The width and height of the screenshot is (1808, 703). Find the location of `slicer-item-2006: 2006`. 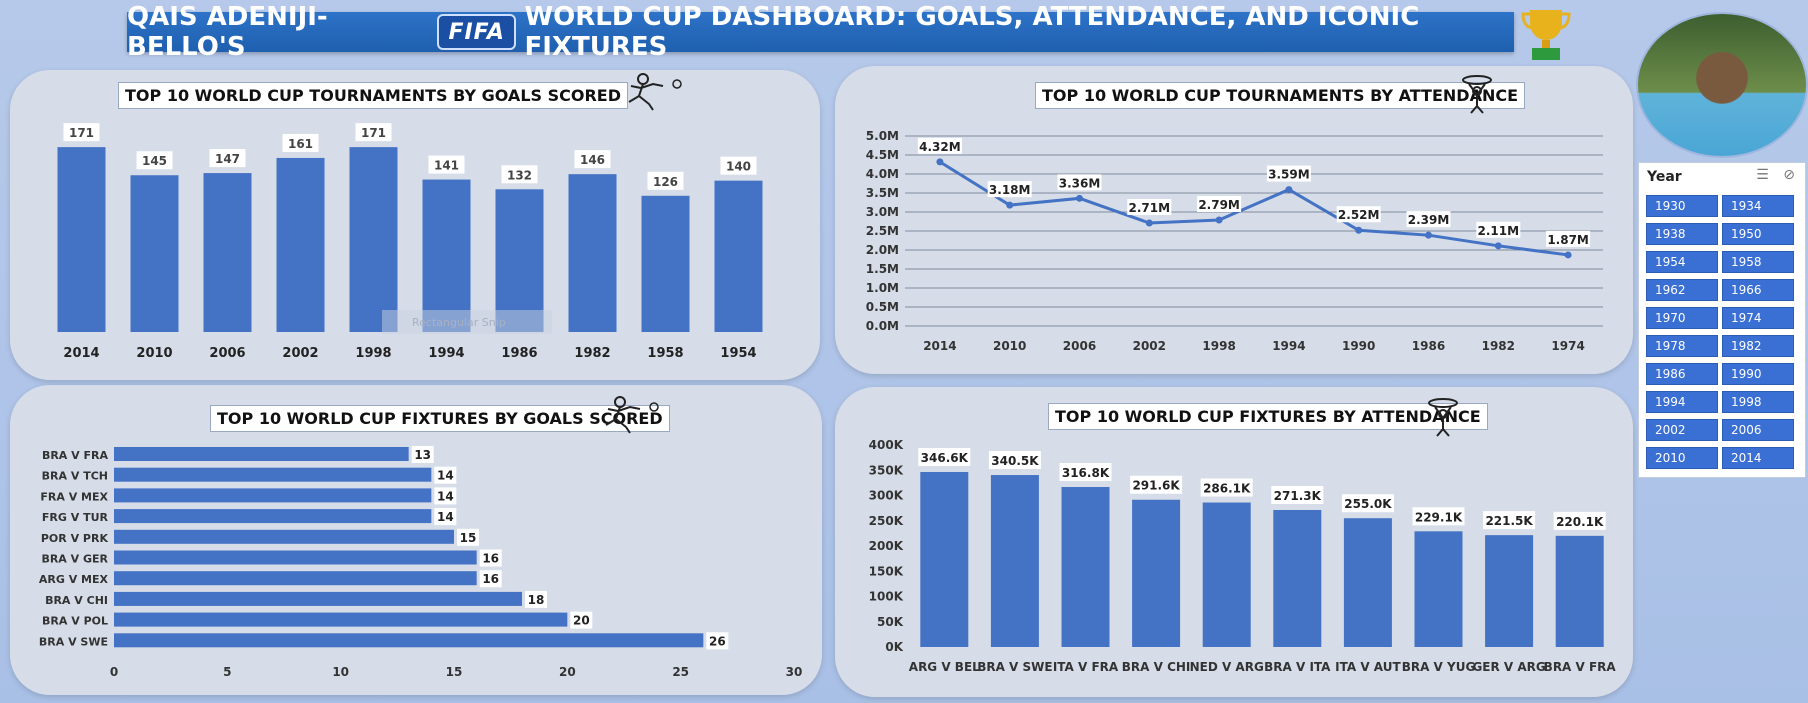

slicer-item-2006: 2006 is located at coordinates (1758, 430).